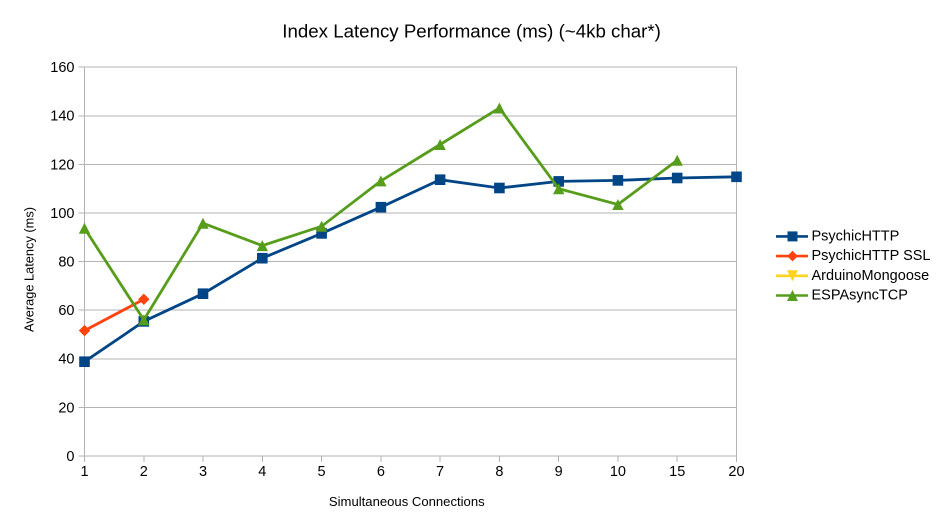  Describe the element at coordinates (440, 472) in the screenshot. I see `svg-text: 7` at that location.